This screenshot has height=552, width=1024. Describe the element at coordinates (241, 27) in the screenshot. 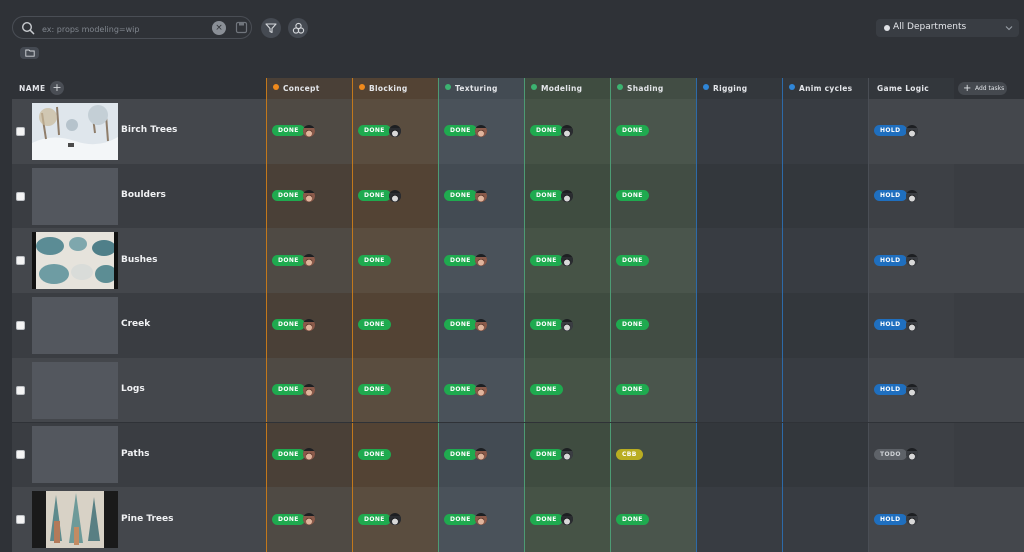

I see `save-search-icon` at that location.